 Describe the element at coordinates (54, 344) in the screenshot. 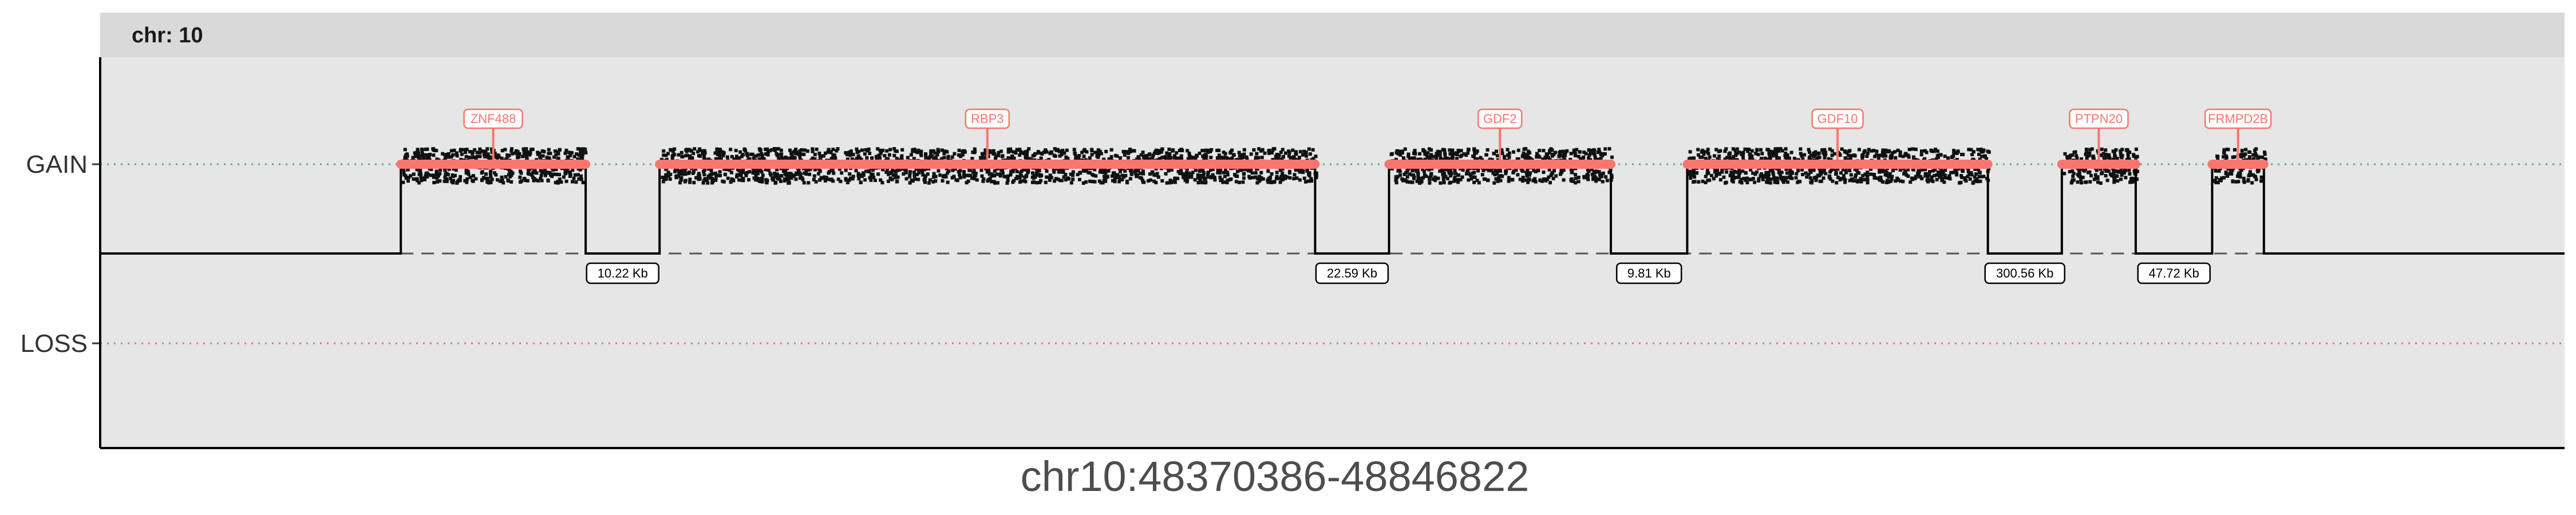

I see `y-tick-label: LOSS` at that location.